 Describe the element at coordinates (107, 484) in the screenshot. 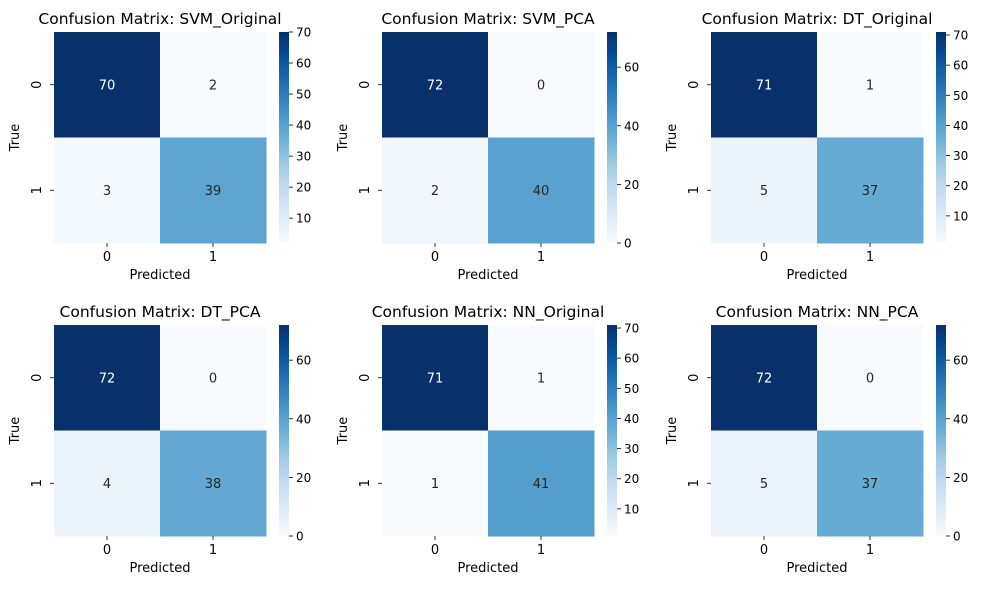

I see `cell-value-label: 4` at that location.